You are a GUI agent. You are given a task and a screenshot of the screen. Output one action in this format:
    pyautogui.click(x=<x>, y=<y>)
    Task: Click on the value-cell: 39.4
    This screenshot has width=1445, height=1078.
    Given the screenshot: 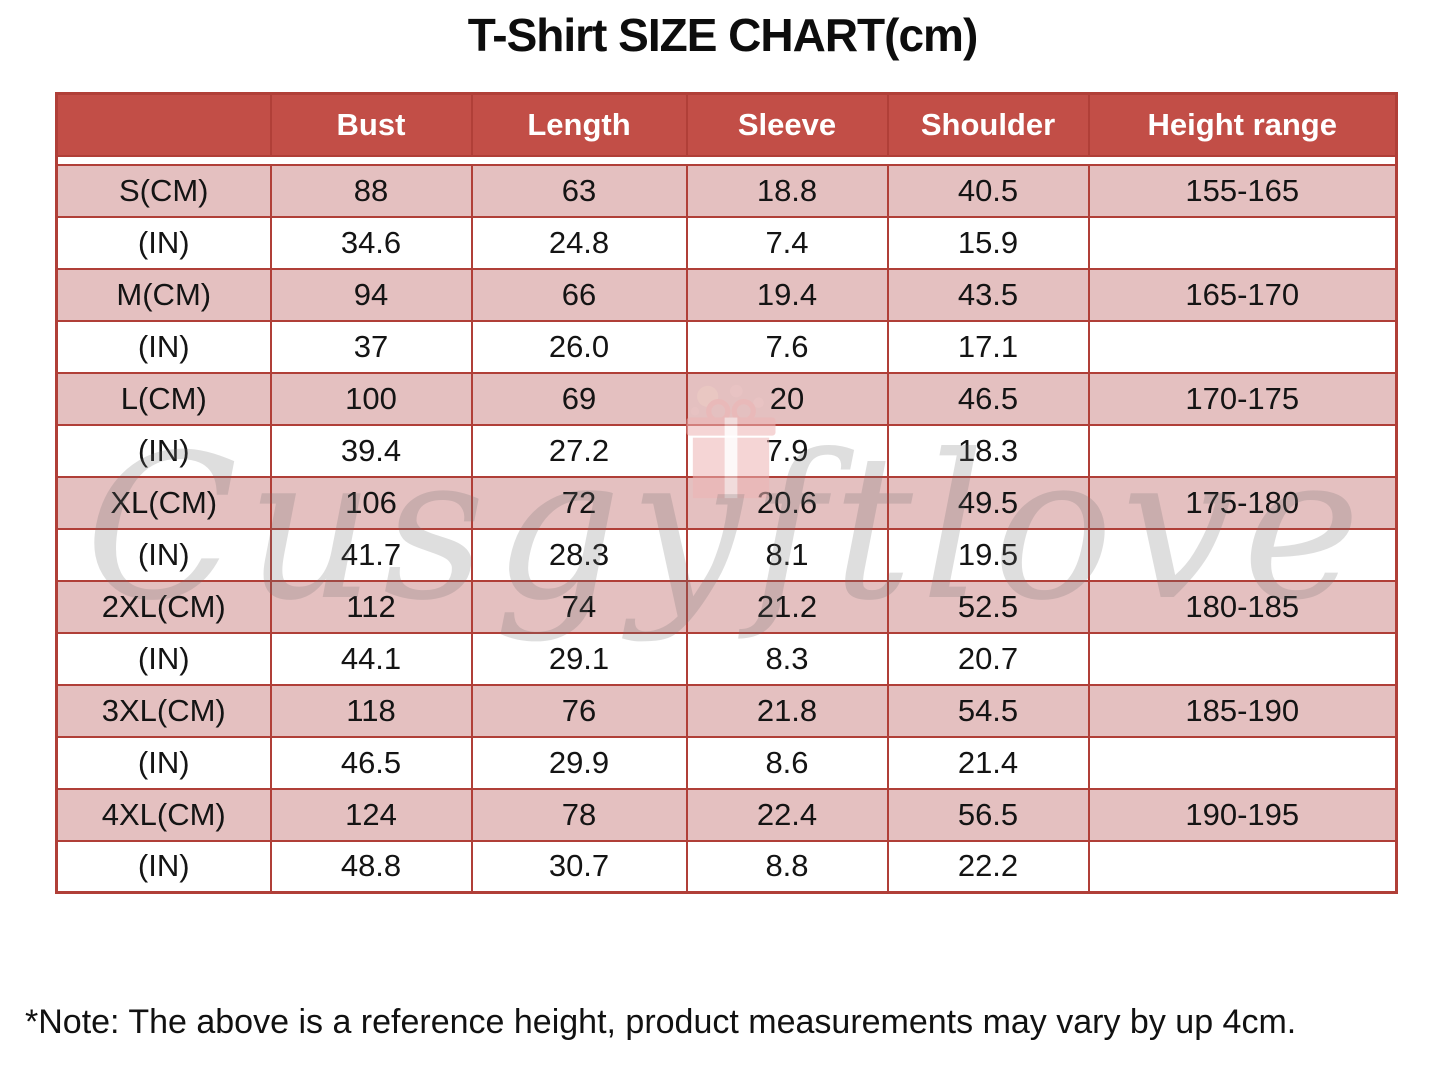 What is the action you would take?
    pyautogui.click(x=371, y=450)
    